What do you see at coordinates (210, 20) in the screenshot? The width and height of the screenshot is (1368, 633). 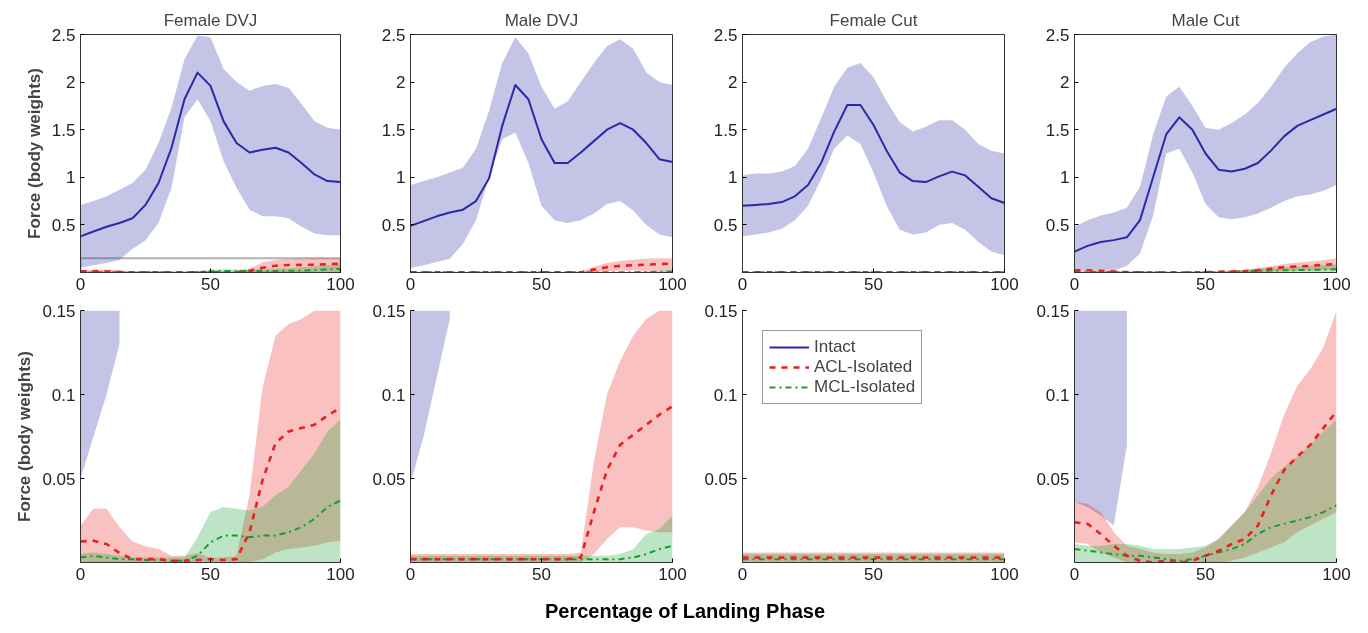 I see `chart-title: Female DVJ` at bounding box center [210, 20].